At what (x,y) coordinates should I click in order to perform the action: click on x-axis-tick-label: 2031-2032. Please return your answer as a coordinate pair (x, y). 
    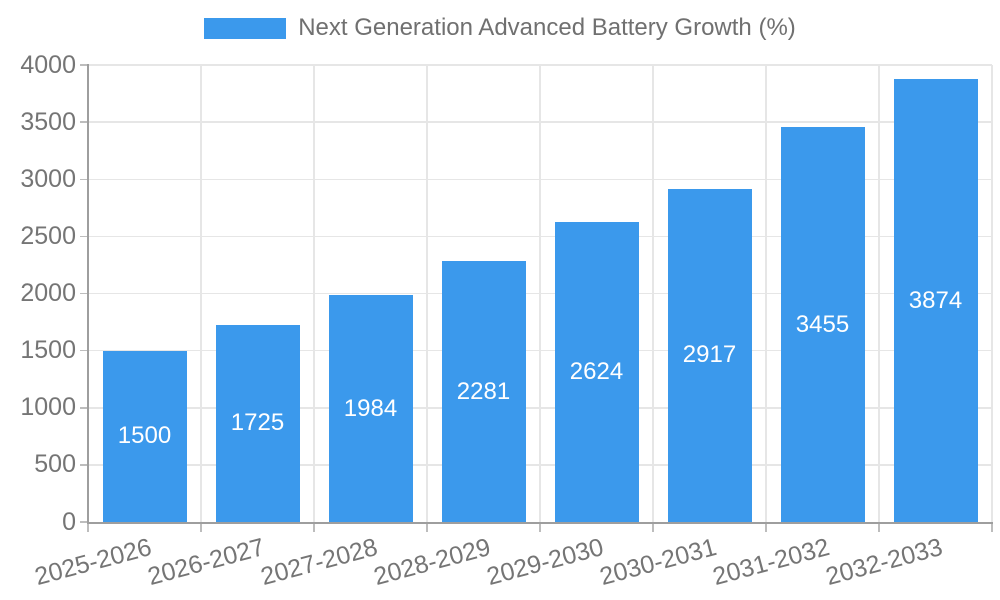
    Looking at the image, I should click on (771, 562).